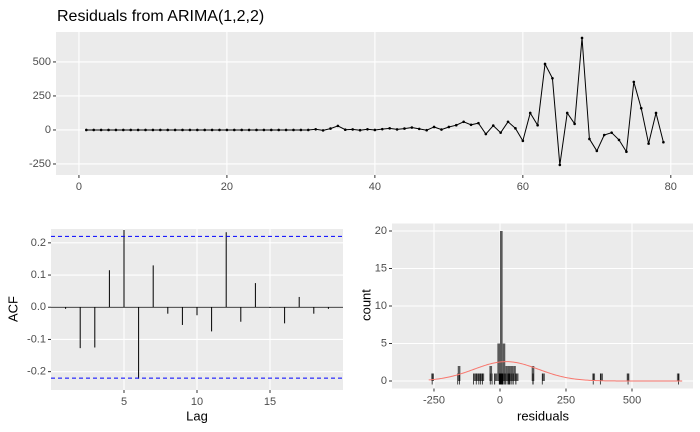  What do you see at coordinates (381, 268) in the screenshot?
I see `y-tick-label: 15` at bounding box center [381, 268].